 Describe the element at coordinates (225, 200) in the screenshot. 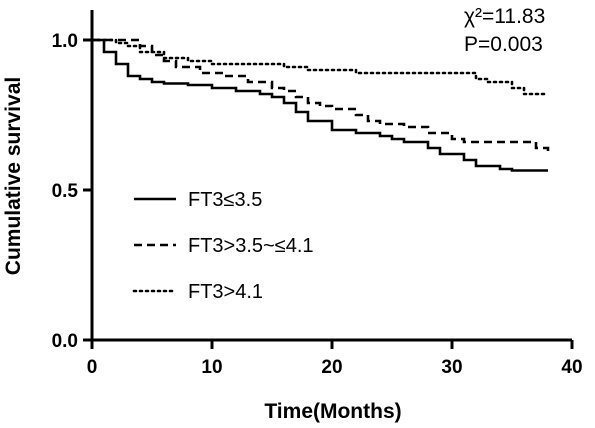

I see `legend-label-1: FT3≤3.5` at that location.